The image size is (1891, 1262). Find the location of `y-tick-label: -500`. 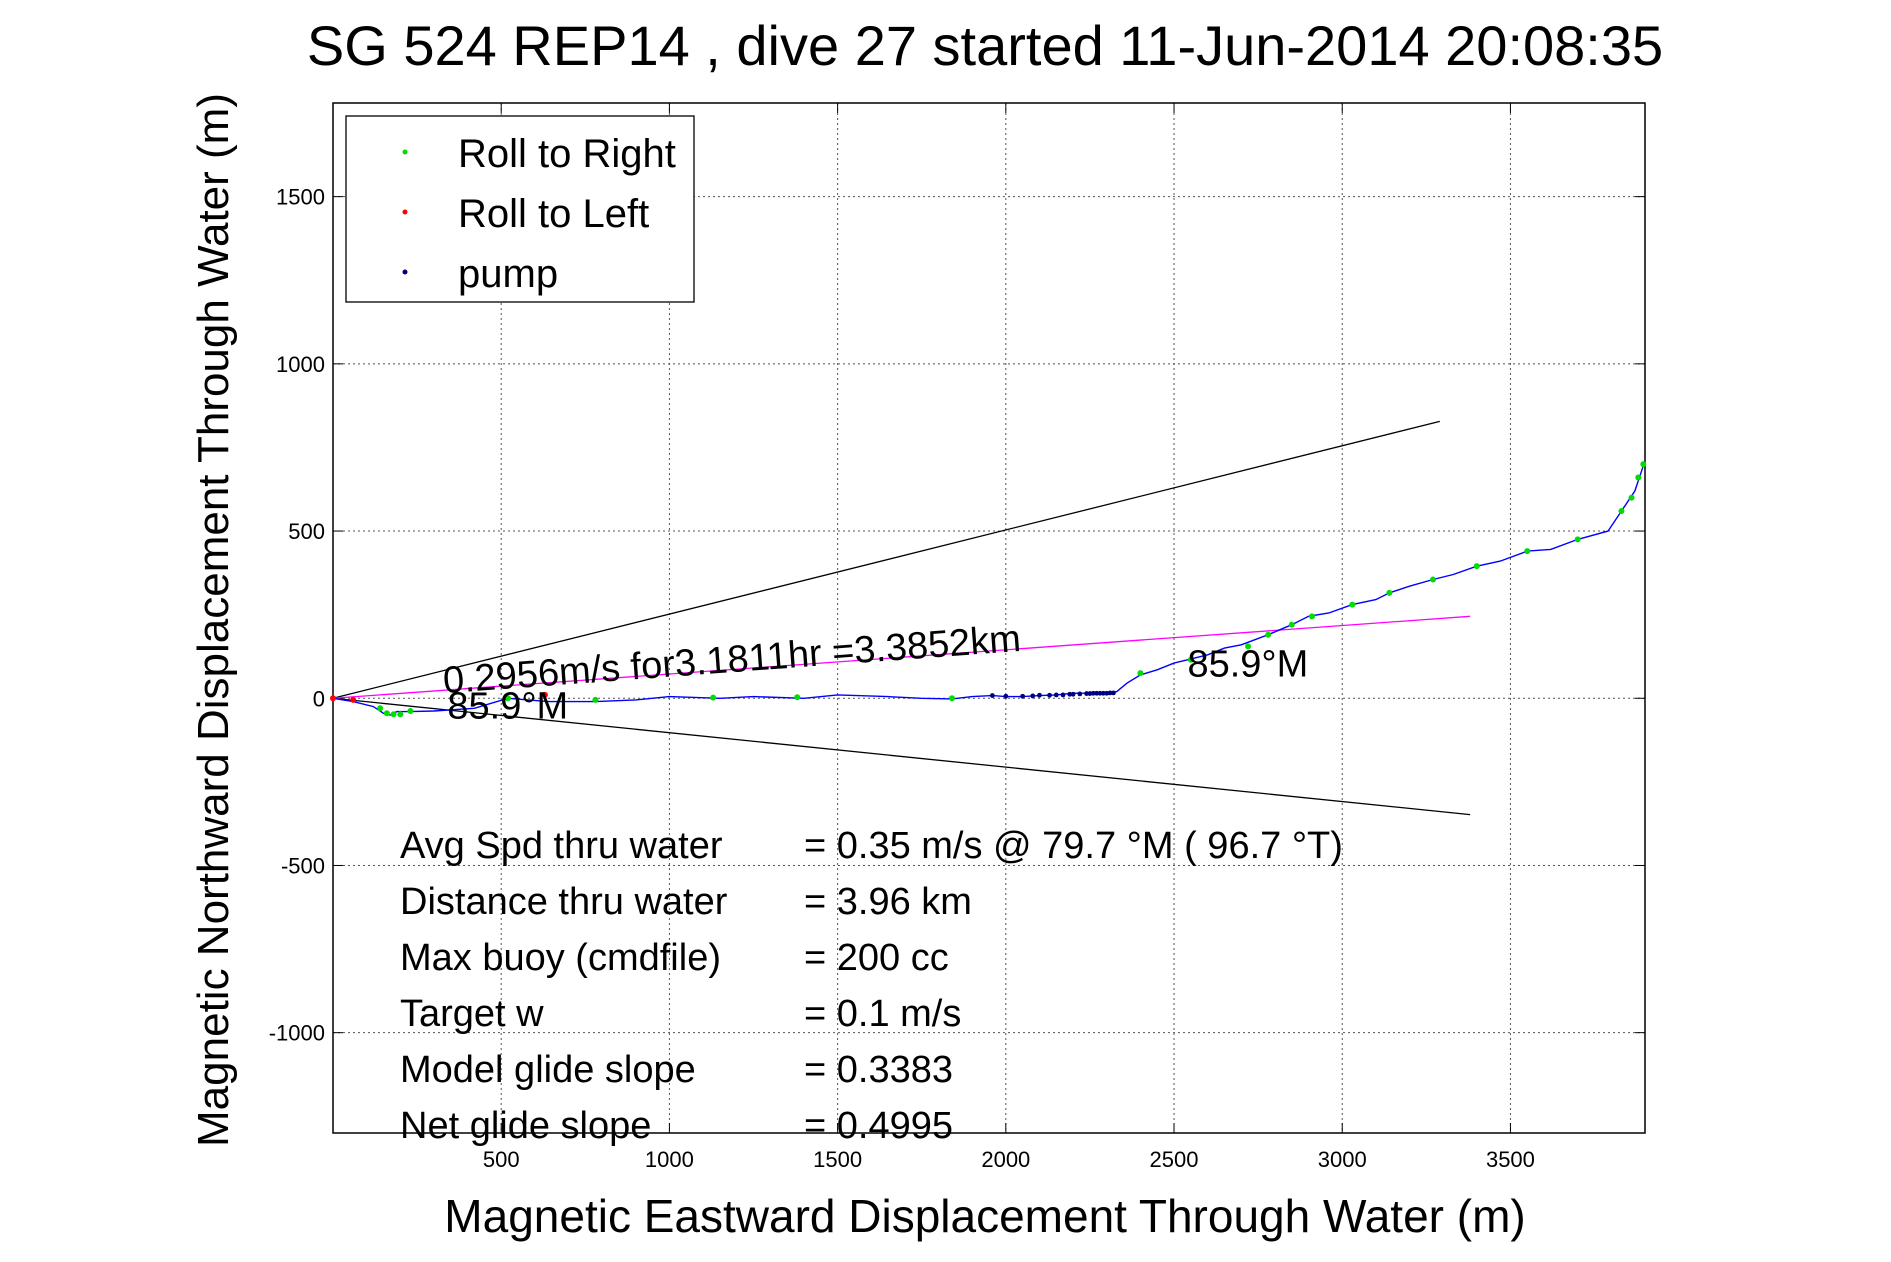

y-tick-label: -500 is located at coordinates (303, 865).